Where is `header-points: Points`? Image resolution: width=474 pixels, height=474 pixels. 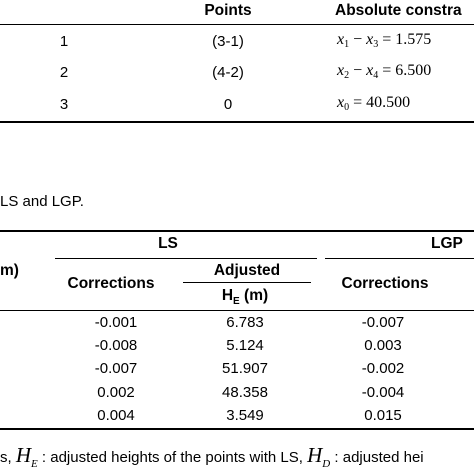 header-points: Points is located at coordinates (228, 10).